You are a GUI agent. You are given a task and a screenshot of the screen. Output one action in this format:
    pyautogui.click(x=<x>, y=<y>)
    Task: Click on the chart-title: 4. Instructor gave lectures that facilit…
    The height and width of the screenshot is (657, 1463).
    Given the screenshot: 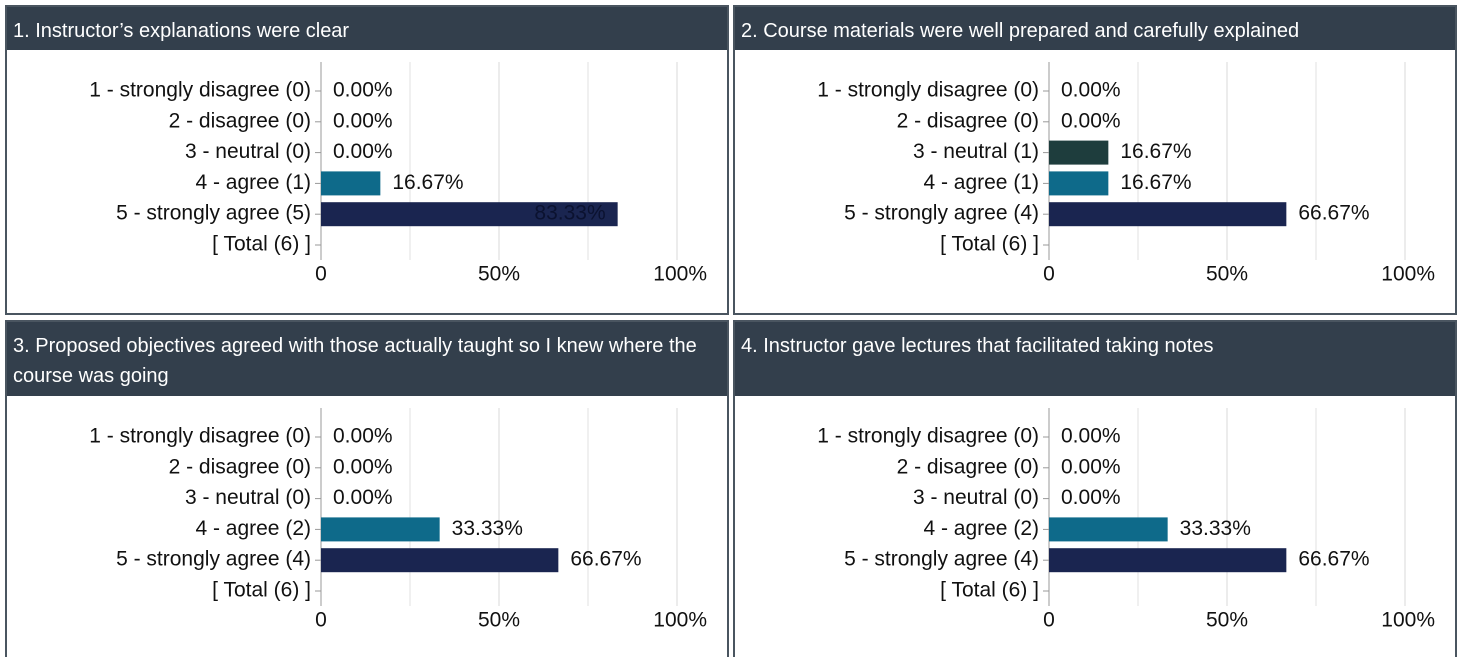 What is the action you would take?
    pyautogui.click(x=1095, y=359)
    